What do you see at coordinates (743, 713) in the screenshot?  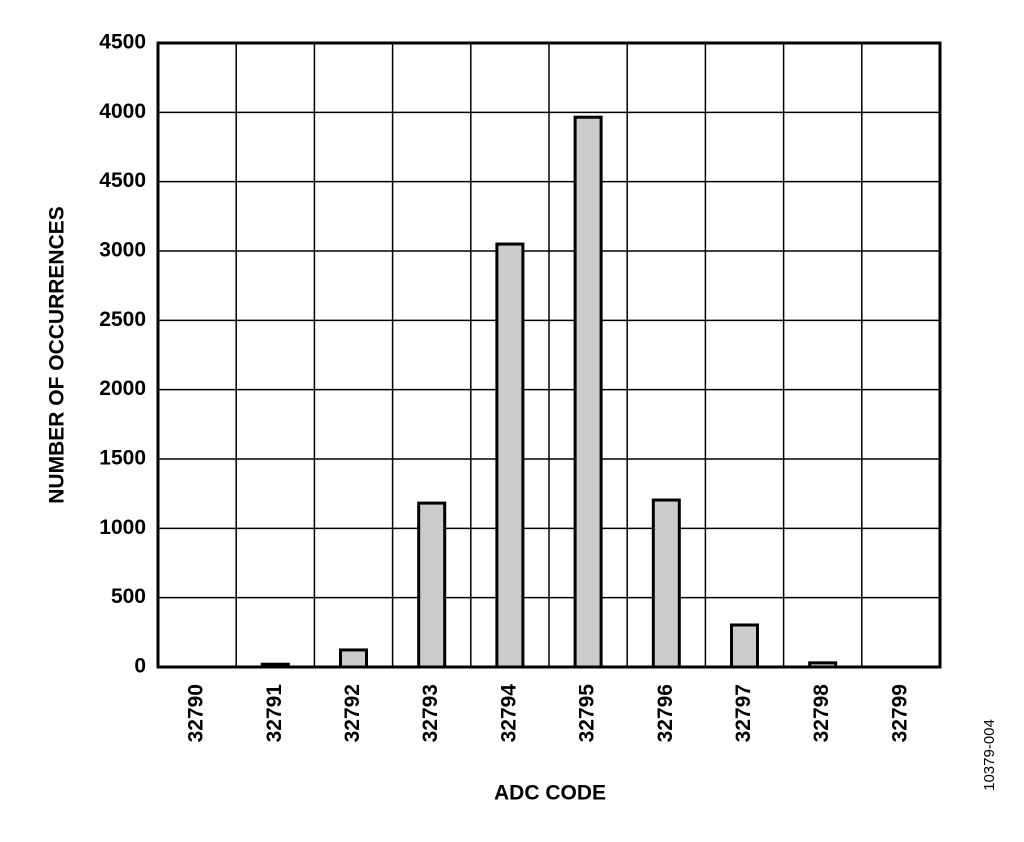 I see `x-tick-label: 32797` at bounding box center [743, 713].